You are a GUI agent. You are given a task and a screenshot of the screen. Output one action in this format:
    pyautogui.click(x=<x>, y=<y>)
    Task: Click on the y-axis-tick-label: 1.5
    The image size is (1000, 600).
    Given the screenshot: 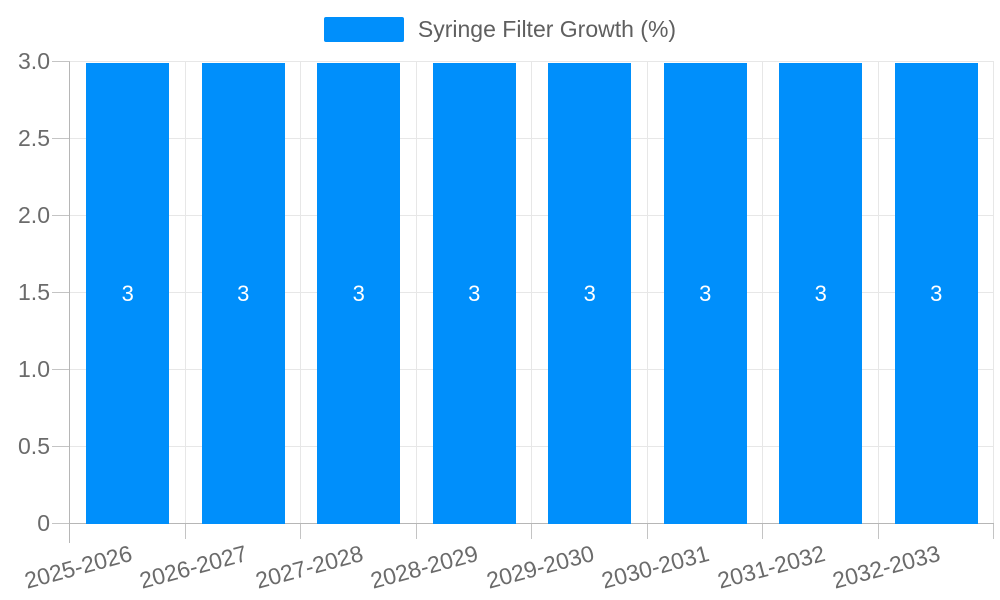 What is the action you would take?
    pyautogui.click(x=34, y=292)
    